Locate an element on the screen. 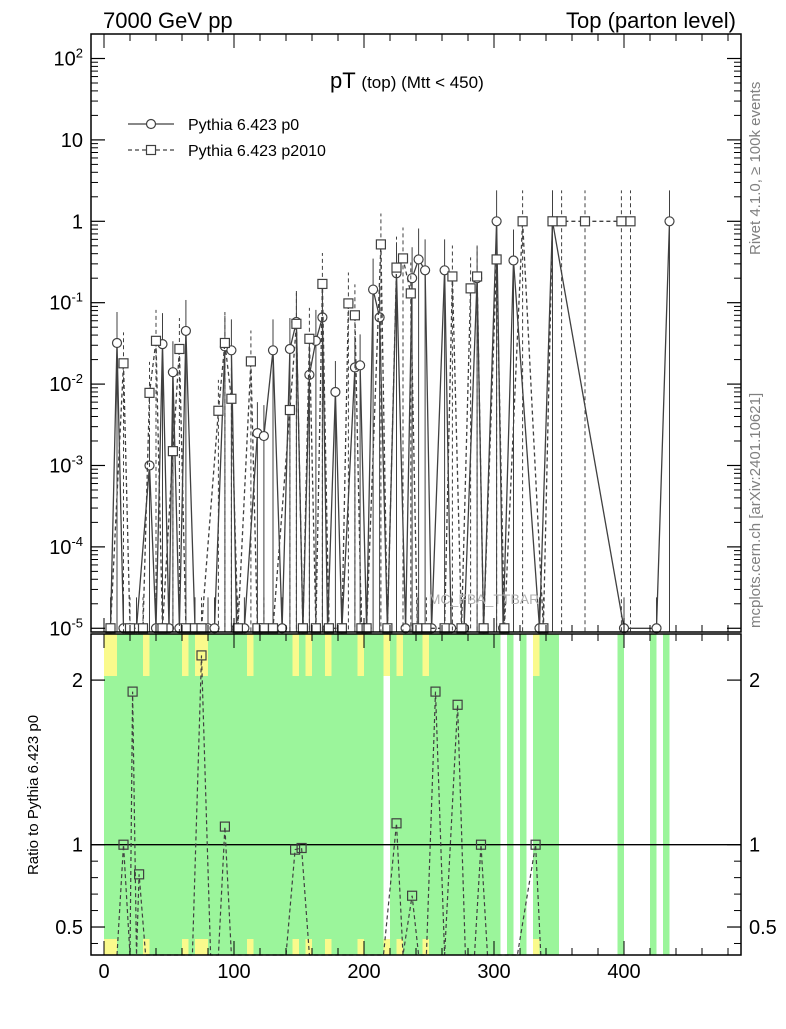 The width and height of the screenshot is (786, 1029). main-y-tick-label-2: 1 is located at coordinates (77, 222).